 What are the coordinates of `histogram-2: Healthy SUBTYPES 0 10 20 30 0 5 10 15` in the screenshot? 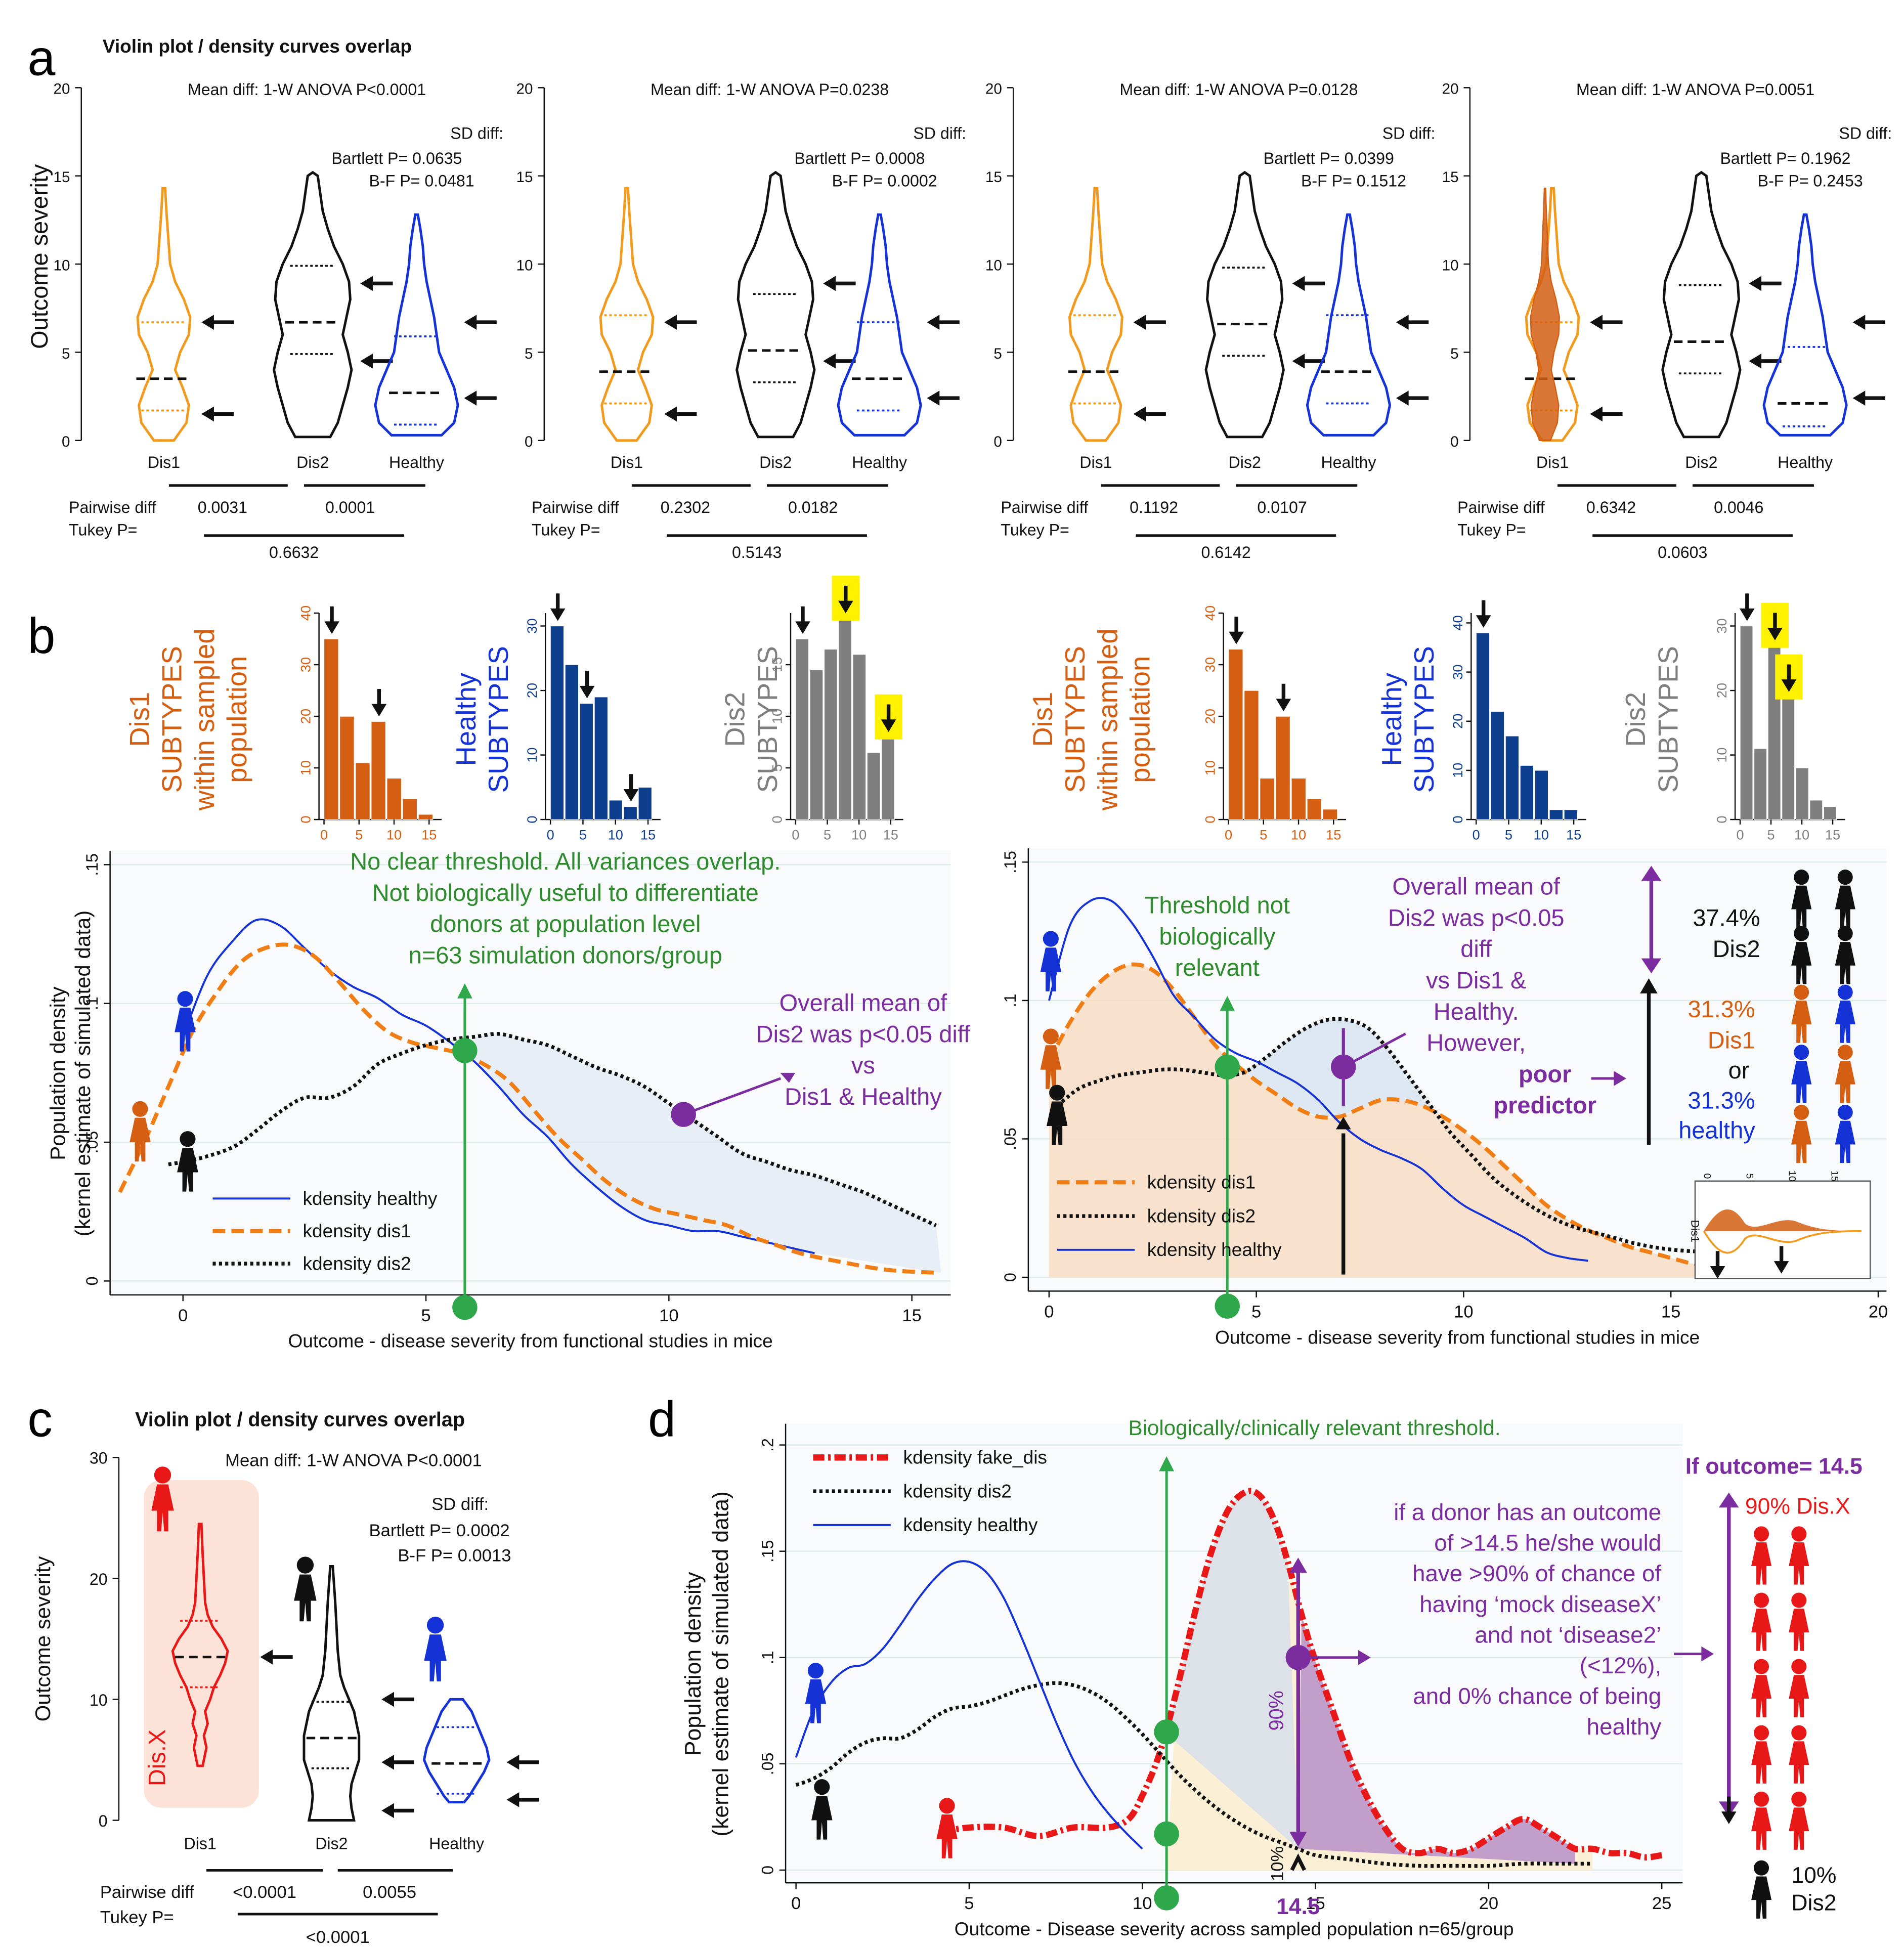 It's located at (556, 718).